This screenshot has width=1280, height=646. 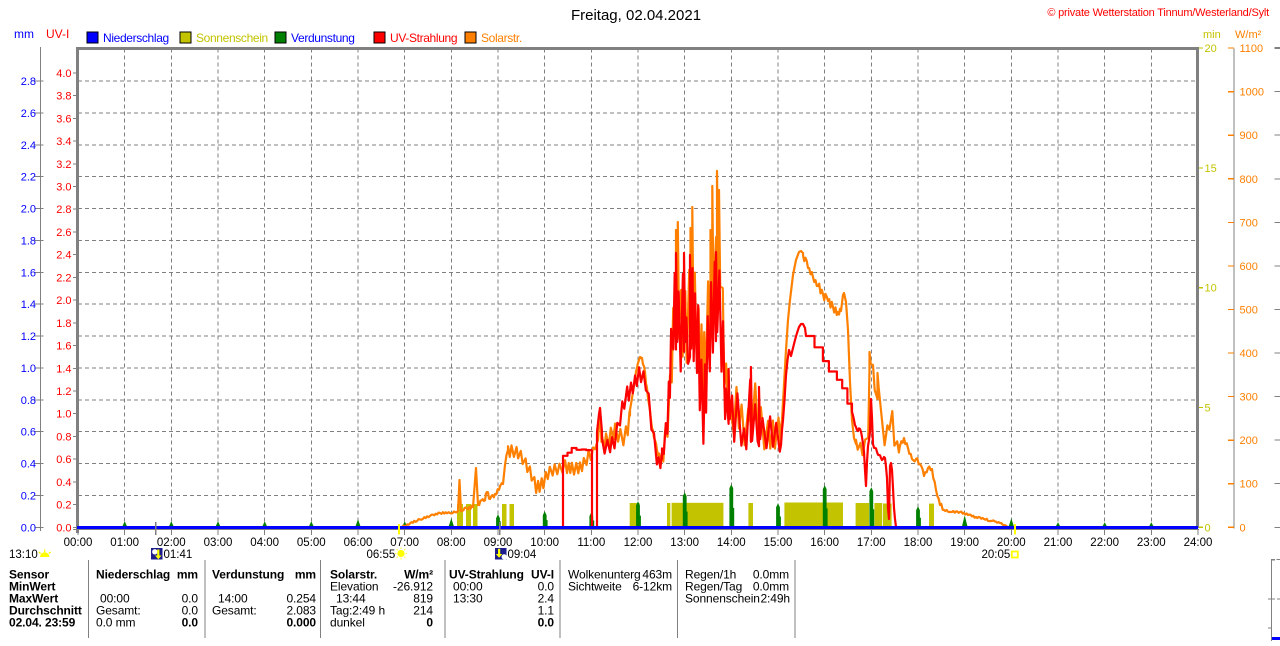 What do you see at coordinates (1249, 136) in the screenshot?
I see `svg-text: 900` at bounding box center [1249, 136].